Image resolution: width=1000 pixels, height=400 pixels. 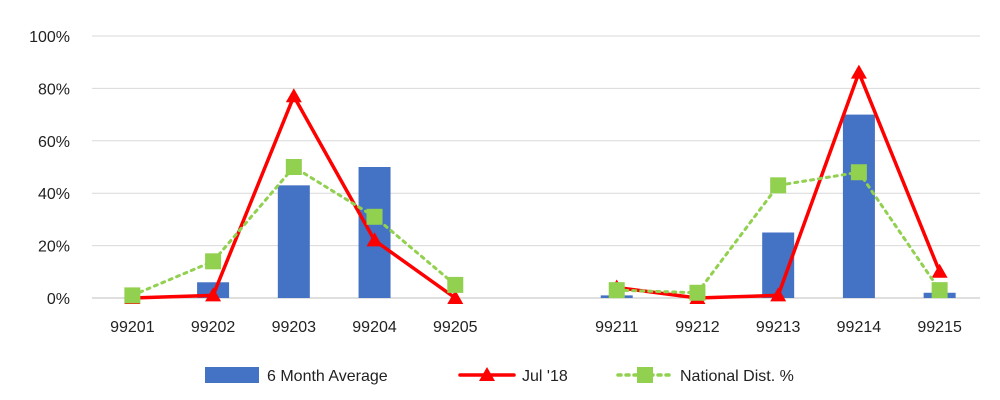 What do you see at coordinates (54, 142) in the screenshot?
I see `y-tick-label: 60%` at bounding box center [54, 142].